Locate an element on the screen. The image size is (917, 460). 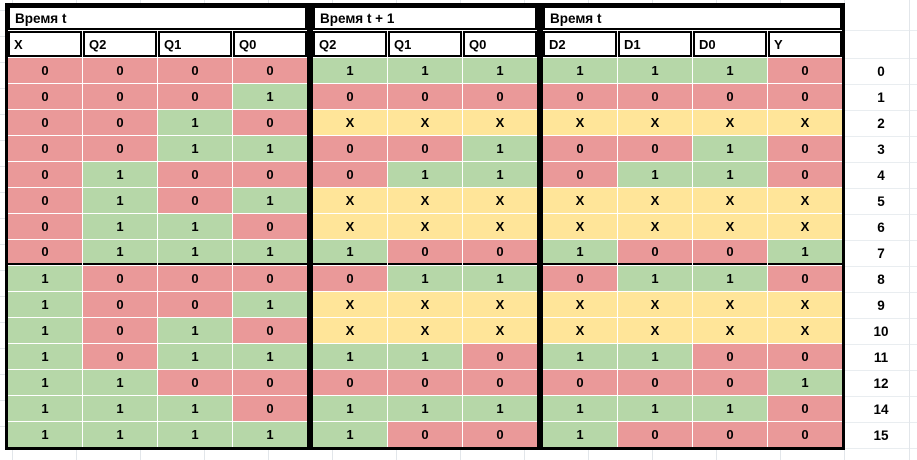
column-header-d2: D2 is located at coordinates (580, 44).